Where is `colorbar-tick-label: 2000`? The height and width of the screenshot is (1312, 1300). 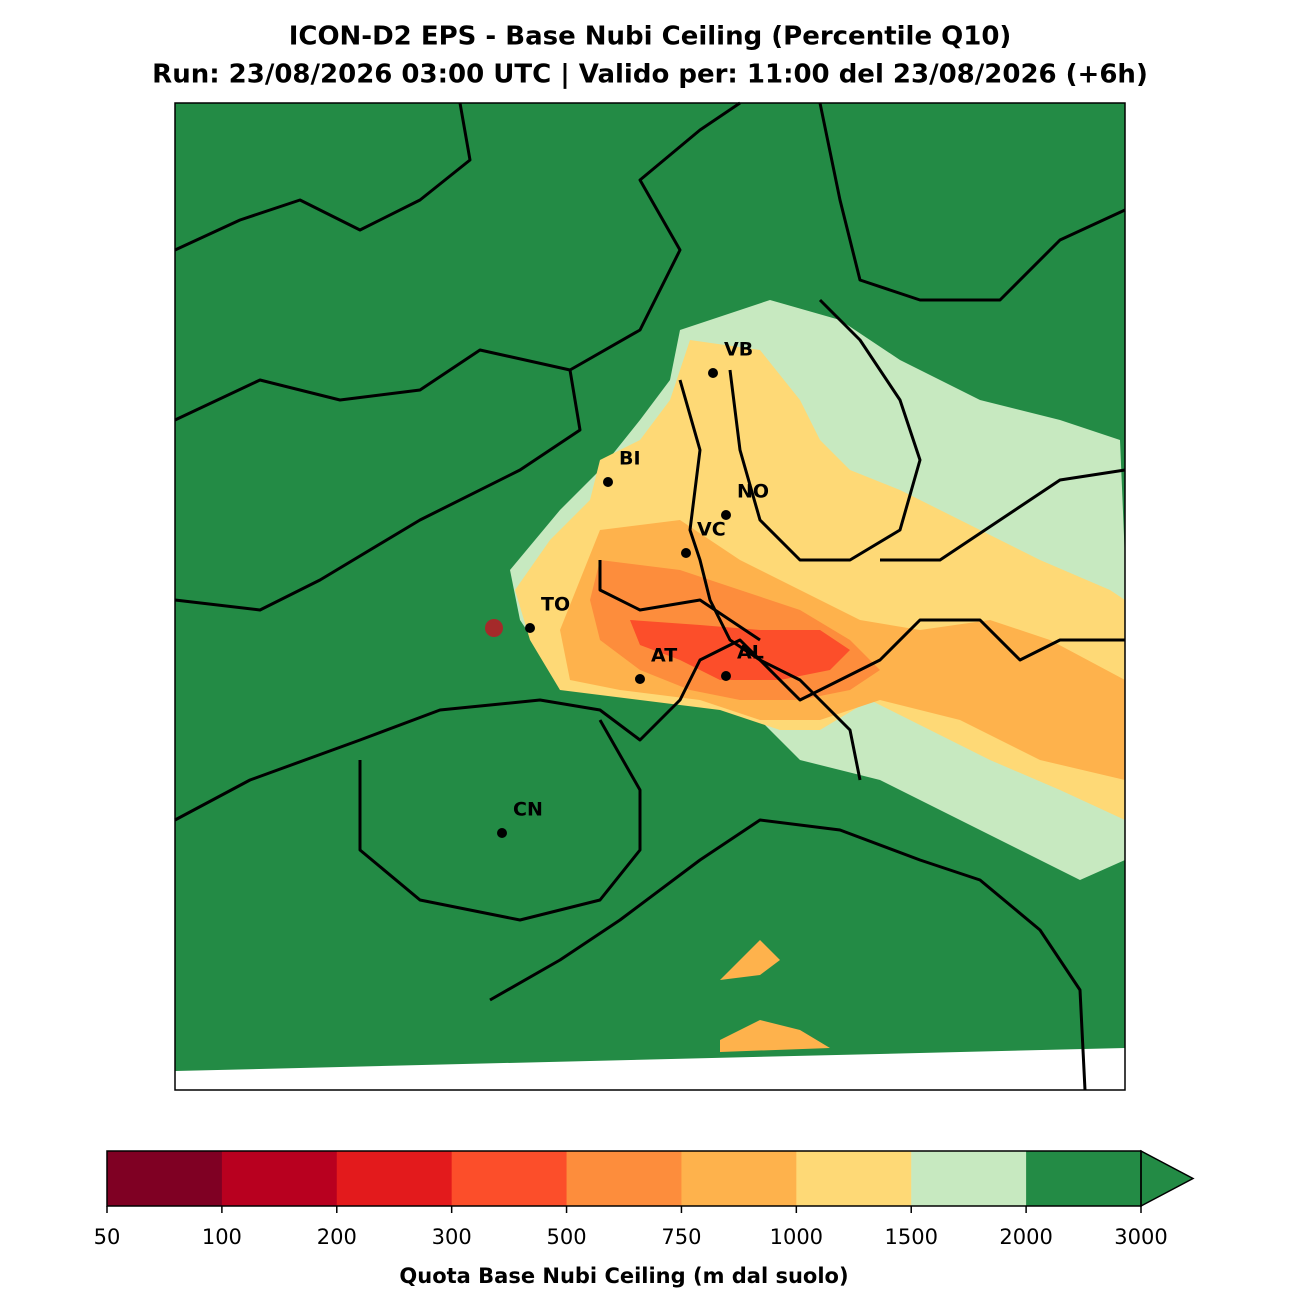
colorbar-tick-label: 2000 is located at coordinates (1025, 1237).